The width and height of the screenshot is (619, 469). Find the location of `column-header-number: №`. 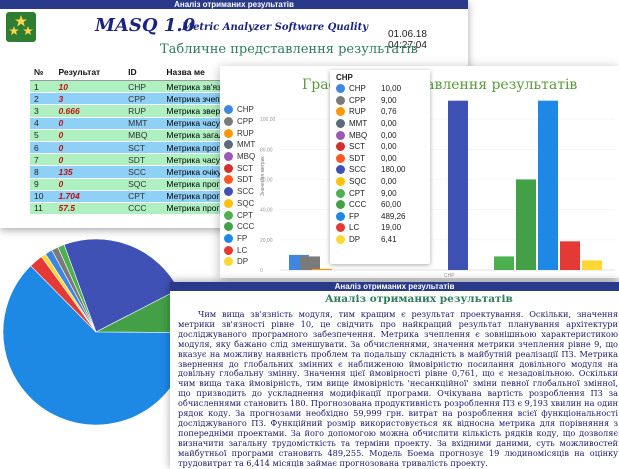

column-header-number: № is located at coordinates (42, 72).